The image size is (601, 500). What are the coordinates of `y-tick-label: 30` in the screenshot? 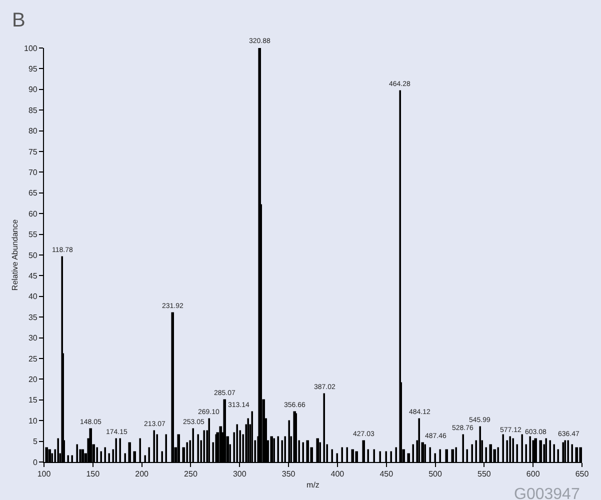 It's located at (33, 338).